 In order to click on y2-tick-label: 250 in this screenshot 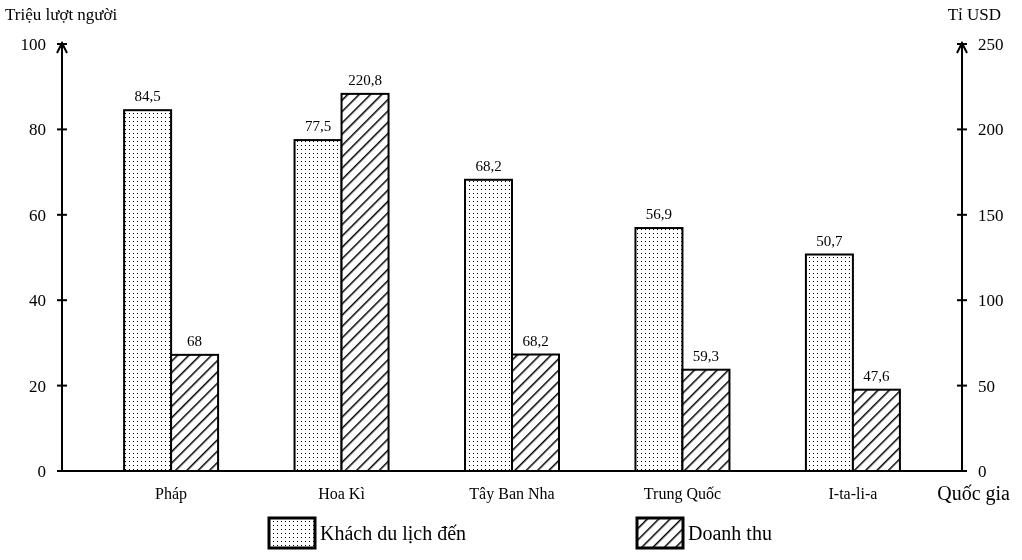, I will do `click(991, 44)`.